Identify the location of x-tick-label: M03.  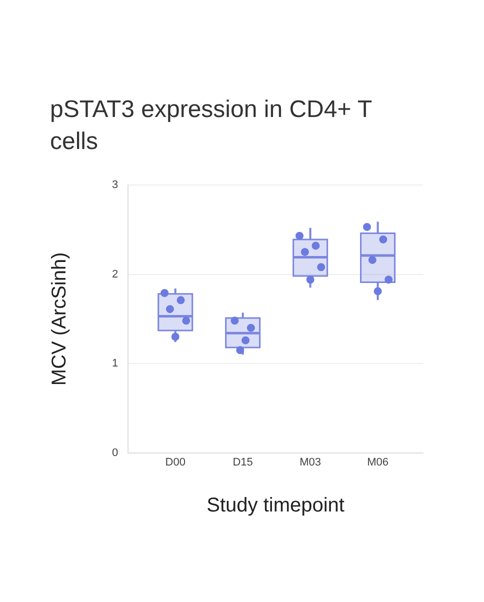
(311, 462).